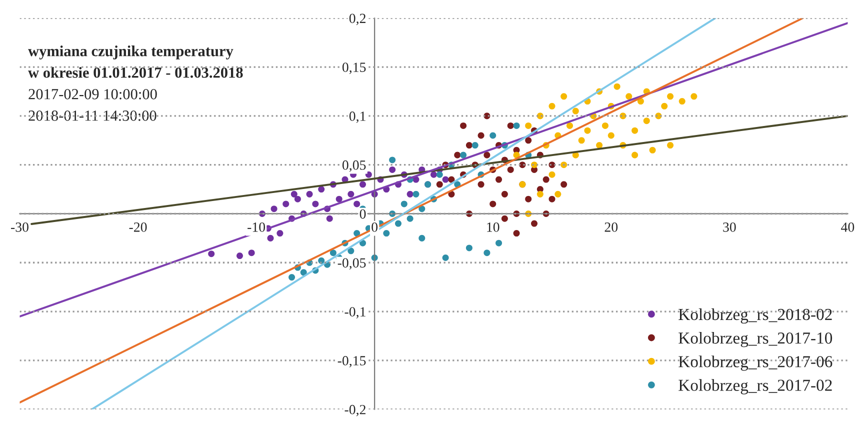 Image resolution: width=858 pixels, height=422 pixels. Describe the element at coordinates (354, 68) in the screenshot. I see `y-tick-label: 0,15` at that location.